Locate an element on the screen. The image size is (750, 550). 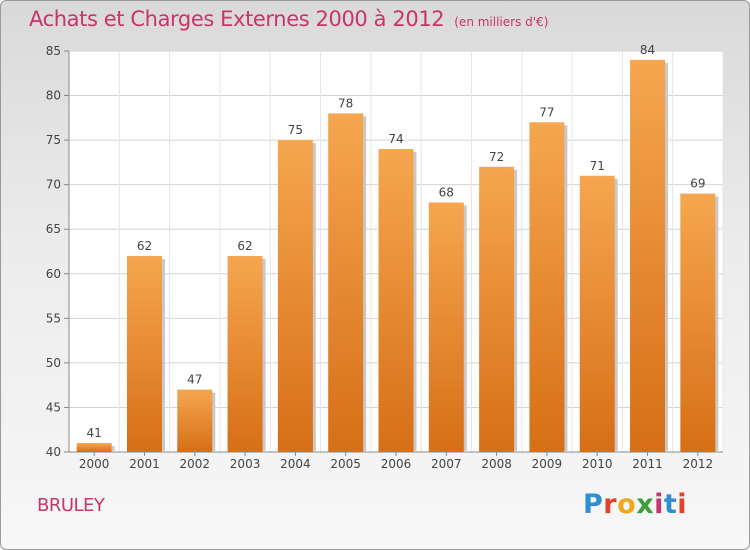
bar-value-label: 71 is located at coordinates (597, 166).